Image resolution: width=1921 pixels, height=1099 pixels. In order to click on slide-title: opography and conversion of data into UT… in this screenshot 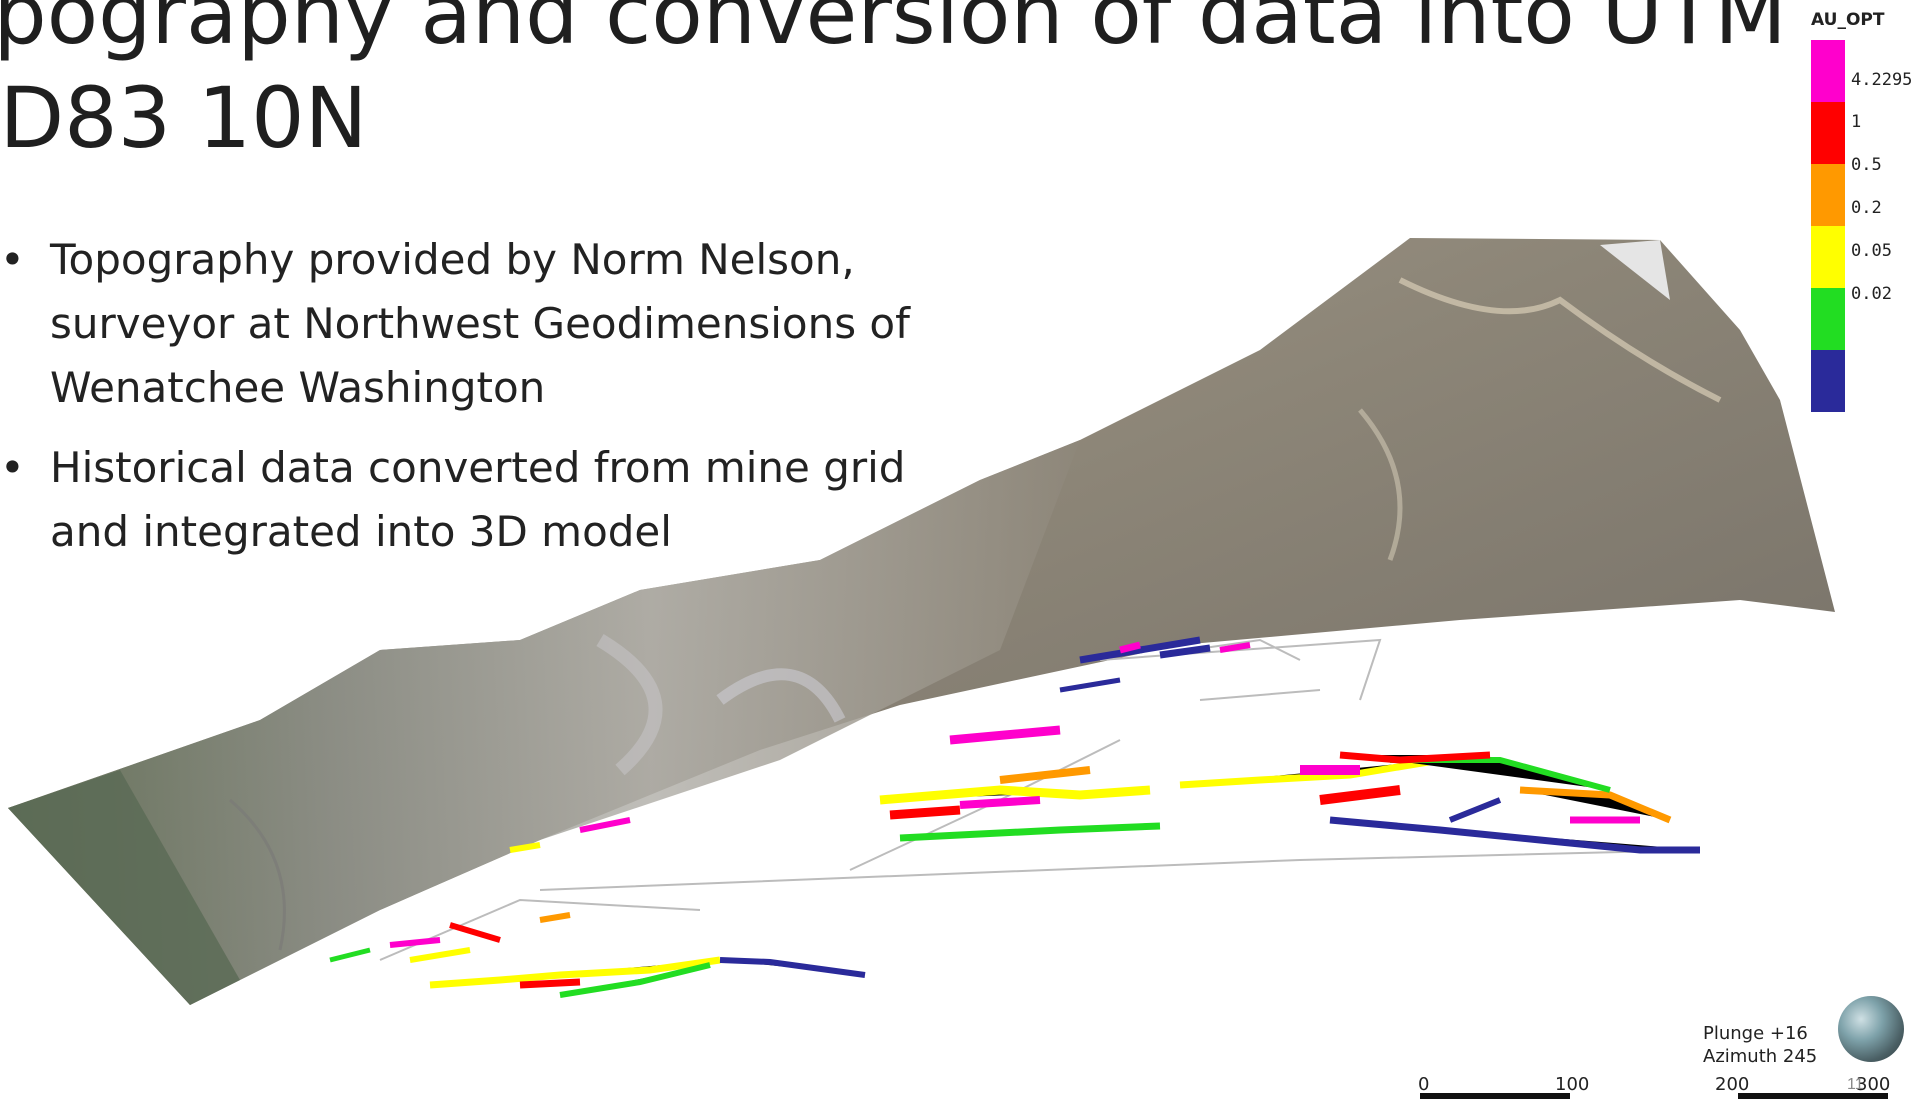, I will do `click(893, 85)`.